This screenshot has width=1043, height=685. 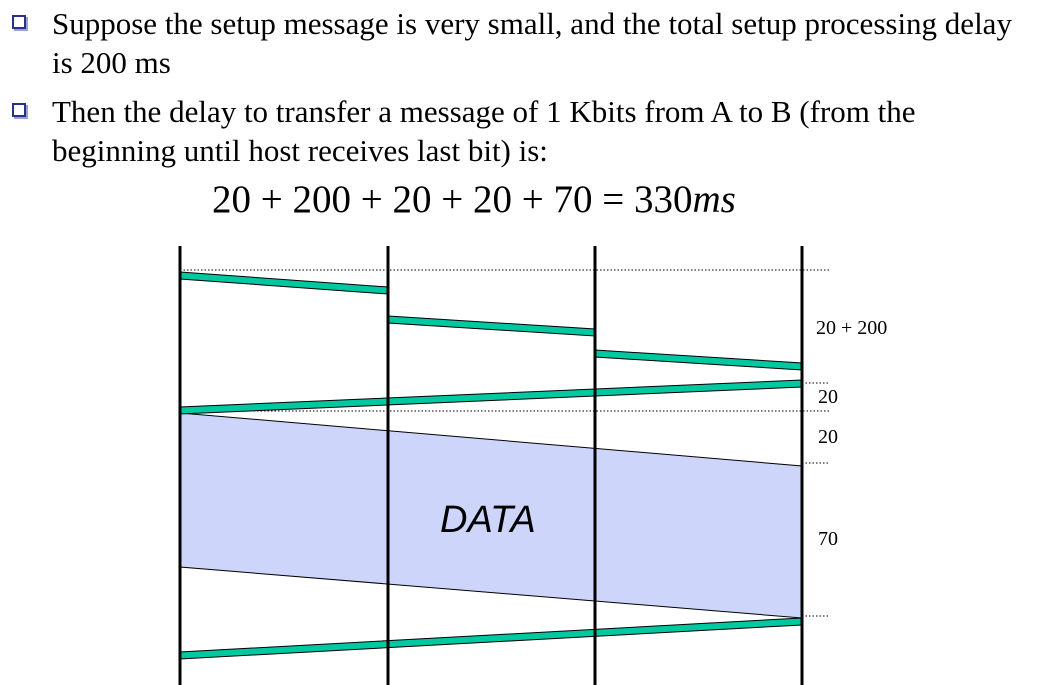 I want to click on delay-label-connect: 20, so click(x=828, y=437).